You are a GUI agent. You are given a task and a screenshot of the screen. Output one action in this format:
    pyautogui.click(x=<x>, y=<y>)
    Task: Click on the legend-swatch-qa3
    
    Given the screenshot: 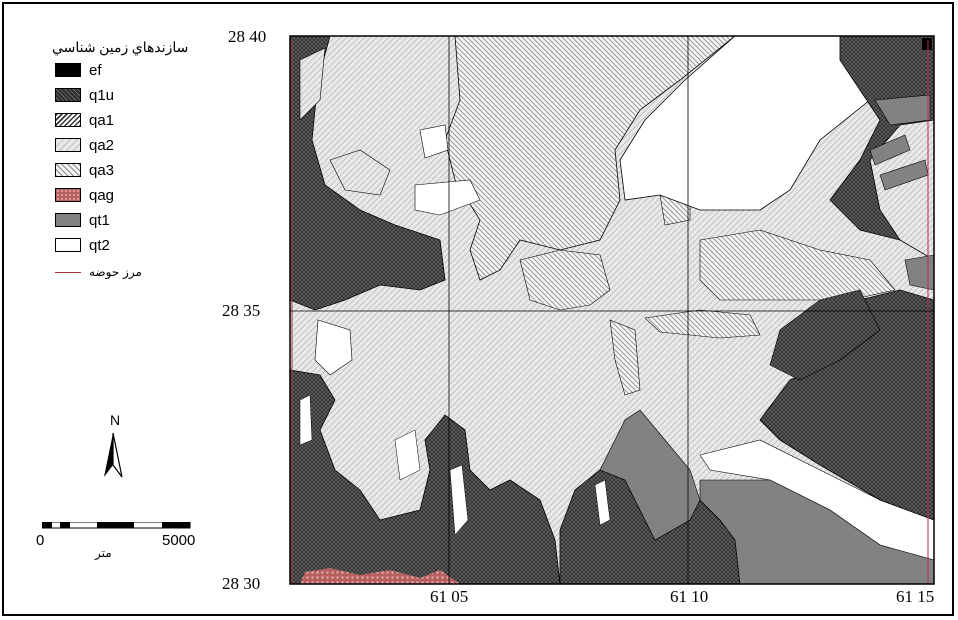 What is the action you would take?
    pyautogui.click(x=68, y=170)
    